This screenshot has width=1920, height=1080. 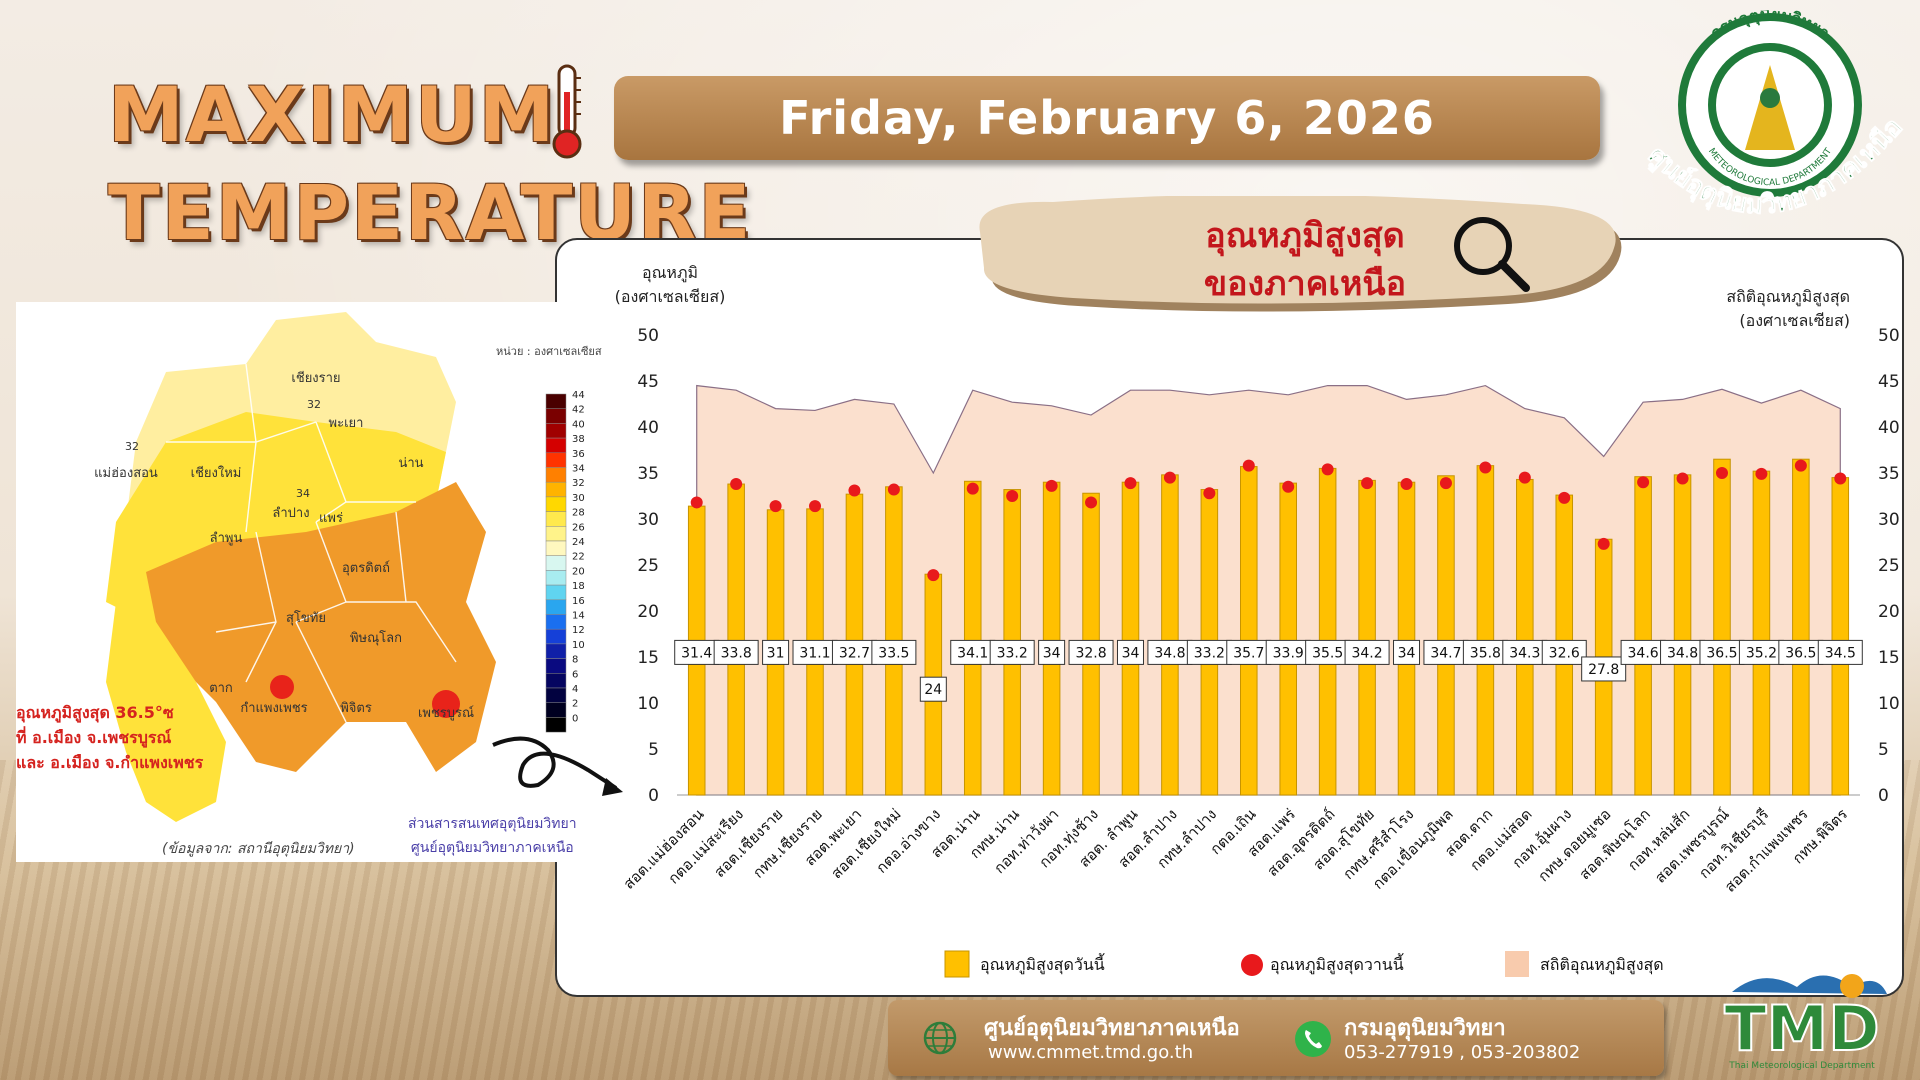 I want to click on scale-label: 22, so click(x=578, y=557).